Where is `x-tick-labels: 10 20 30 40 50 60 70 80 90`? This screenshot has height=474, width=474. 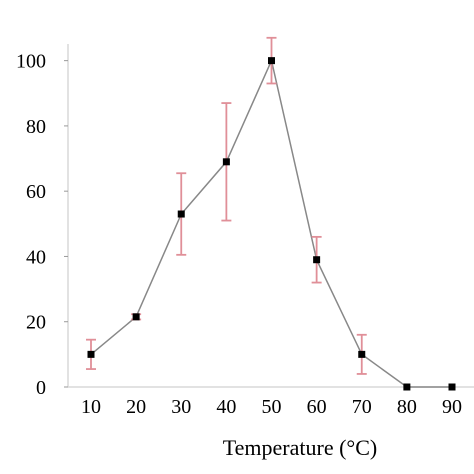
x-tick-labels: 10 20 30 40 50 60 70 80 90 is located at coordinates (271, 407).